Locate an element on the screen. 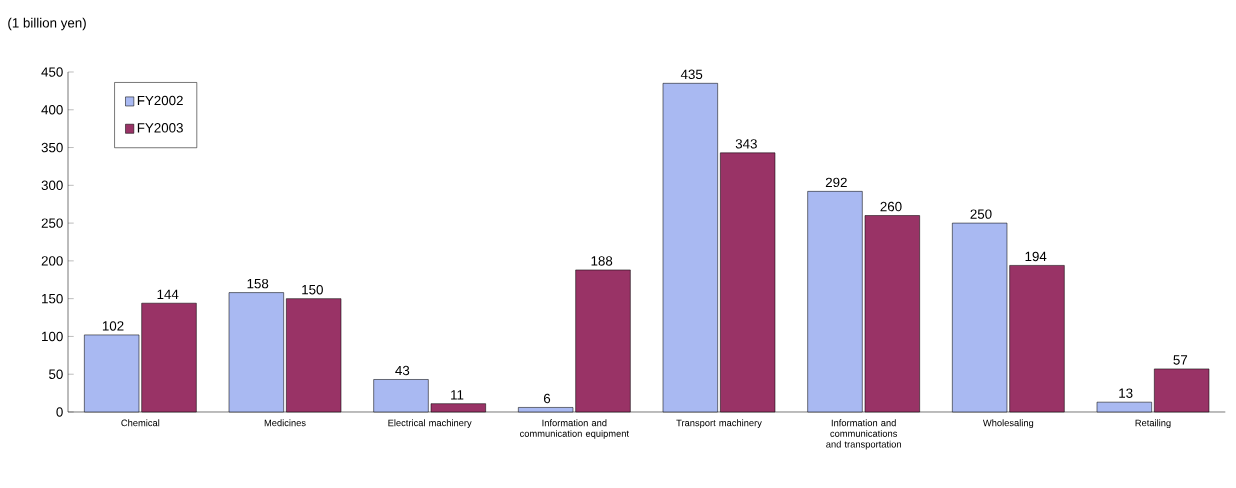 Image resolution: width=1236 pixels, height=488 pixels. x-tick-label: Wholesaling is located at coordinates (1008, 424).